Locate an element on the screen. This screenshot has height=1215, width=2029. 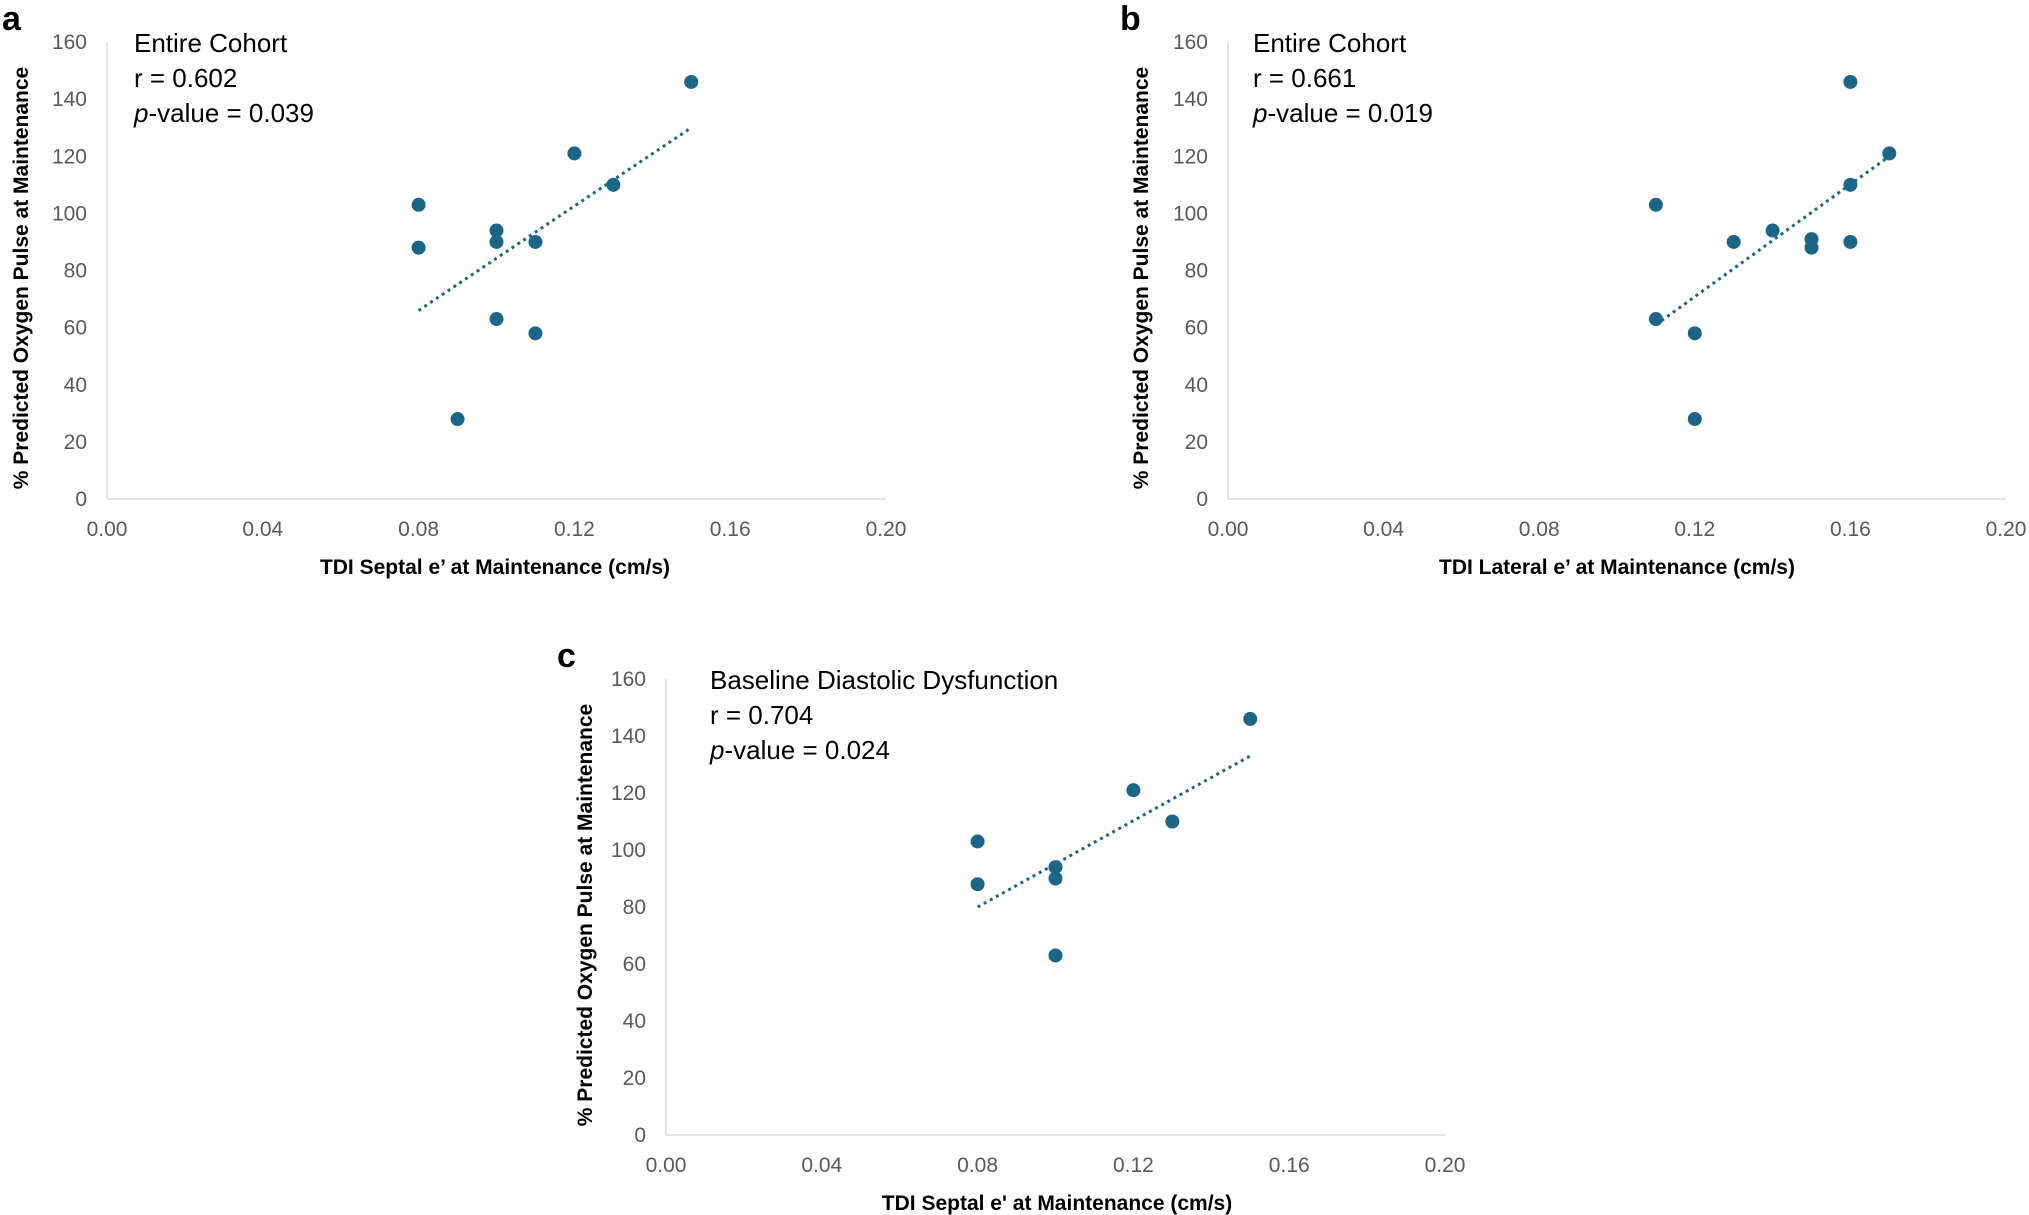
y-tick-label-b: 120 is located at coordinates (1190, 156).